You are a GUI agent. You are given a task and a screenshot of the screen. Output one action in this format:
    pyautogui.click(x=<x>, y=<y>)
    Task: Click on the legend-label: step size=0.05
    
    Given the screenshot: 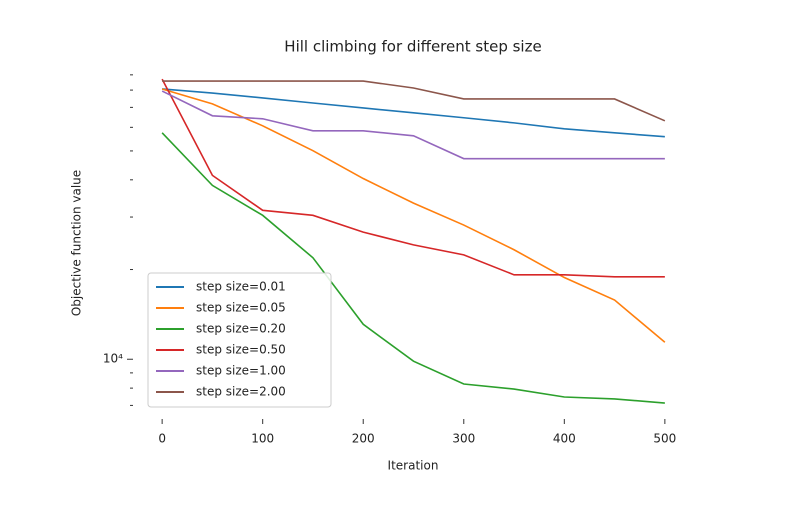 What is the action you would take?
    pyautogui.click(x=241, y=308)
    